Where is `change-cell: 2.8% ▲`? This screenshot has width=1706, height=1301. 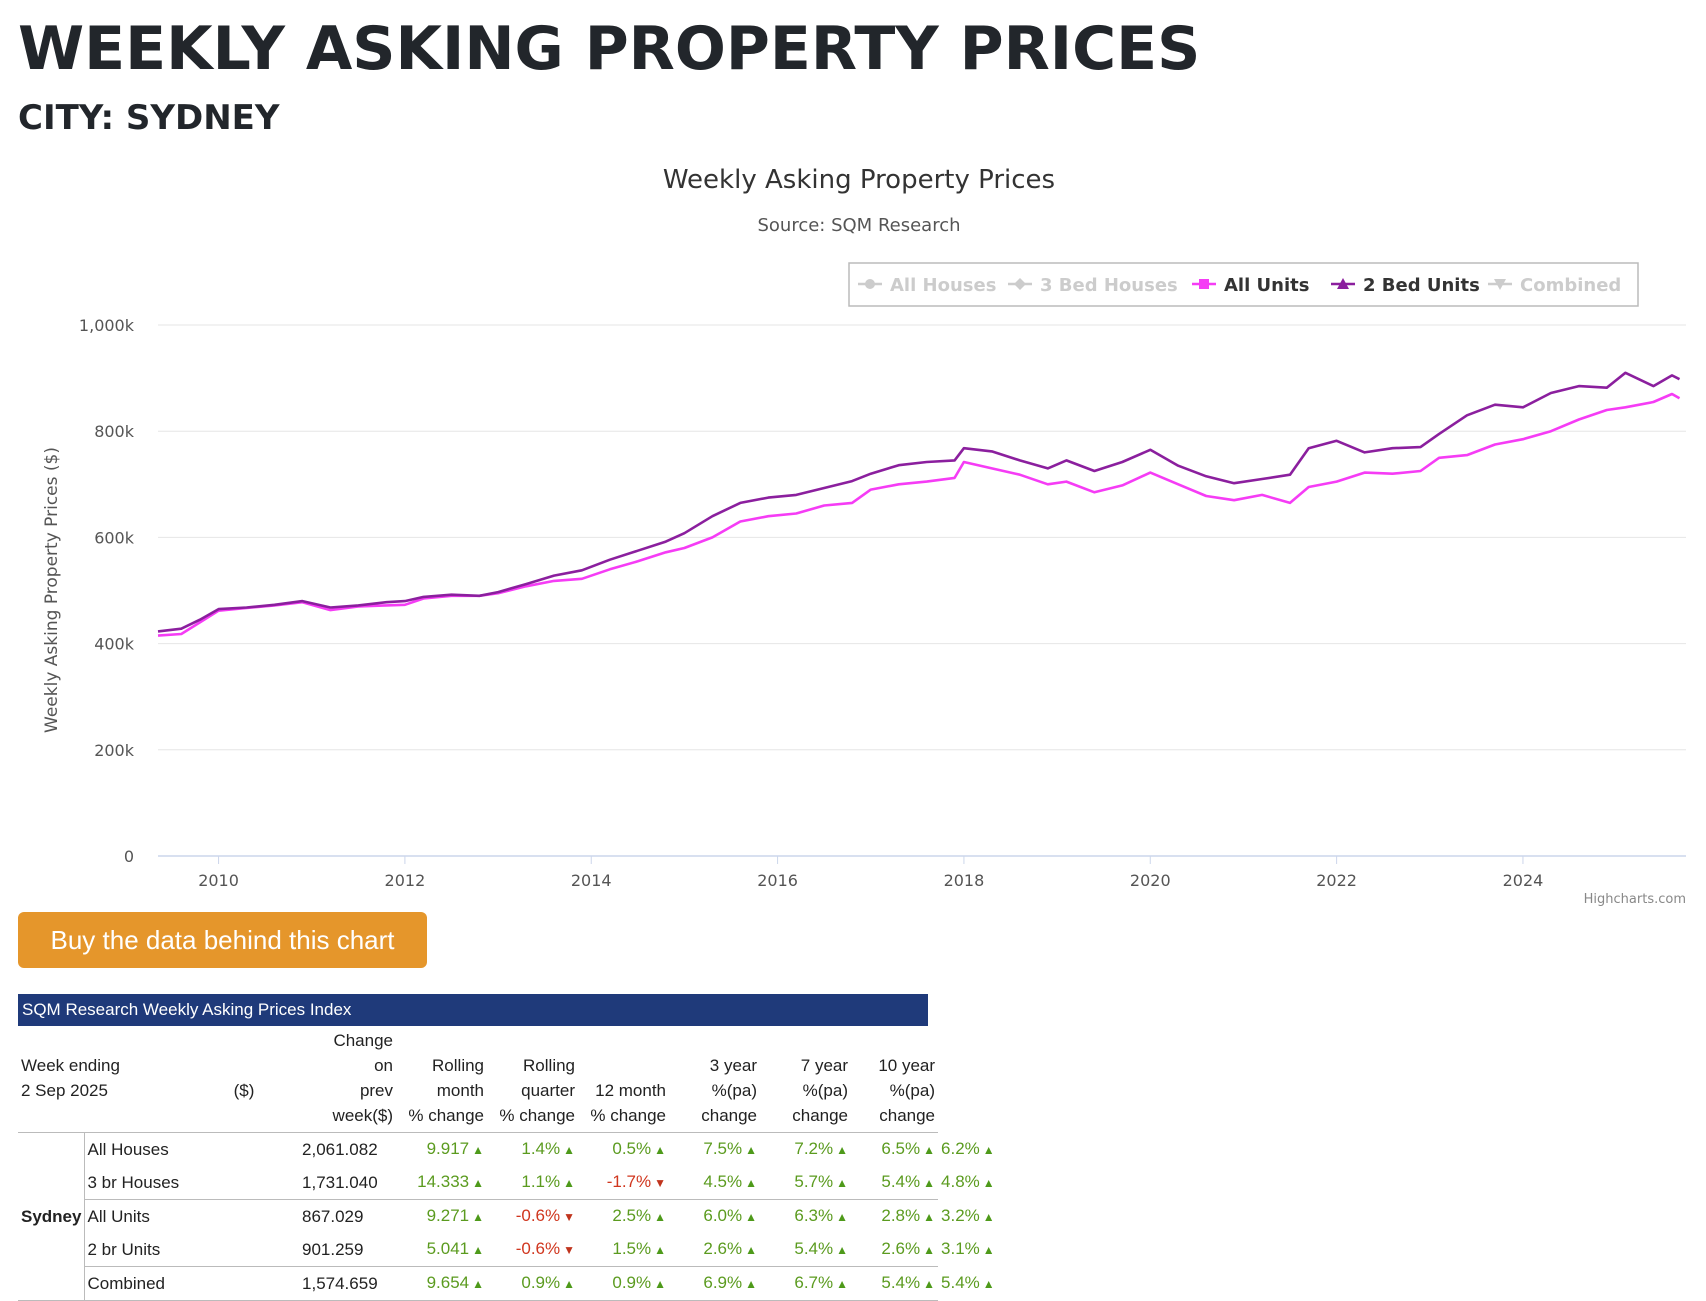
change-cell: 2.8% ▲ is located at coordinates (895, 1216).